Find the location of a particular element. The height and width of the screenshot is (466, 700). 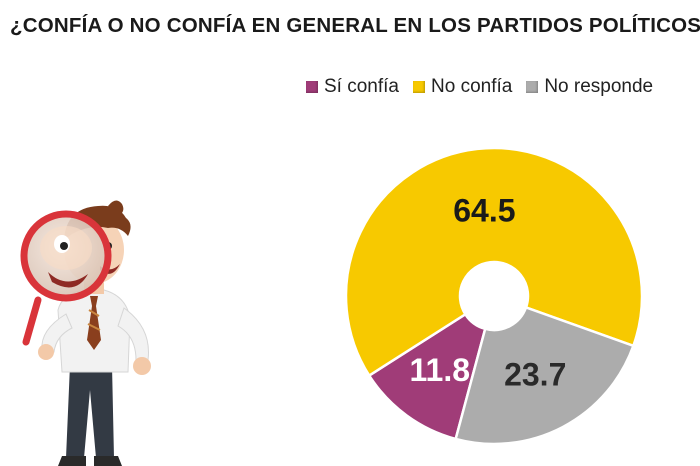

legend-label-si-confia: Sí confía is located at coordinates (361, 86).